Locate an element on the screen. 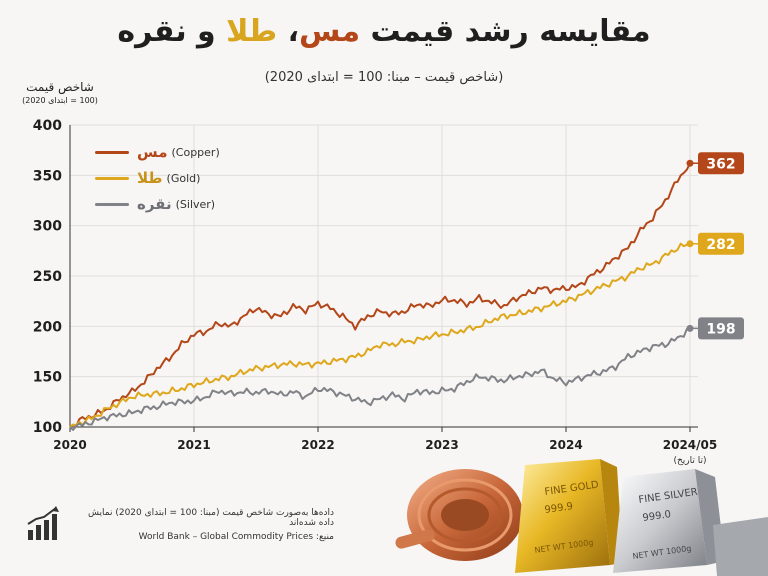 This screenshot has height=576, width=768. y-tick-label: 300 is located at coordinates (47, 227).